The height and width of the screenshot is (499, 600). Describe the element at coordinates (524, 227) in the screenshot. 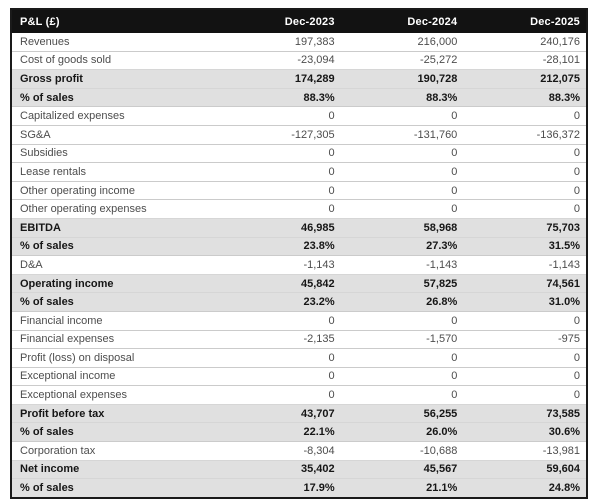

I see `cell-value: 75,703` at that location.